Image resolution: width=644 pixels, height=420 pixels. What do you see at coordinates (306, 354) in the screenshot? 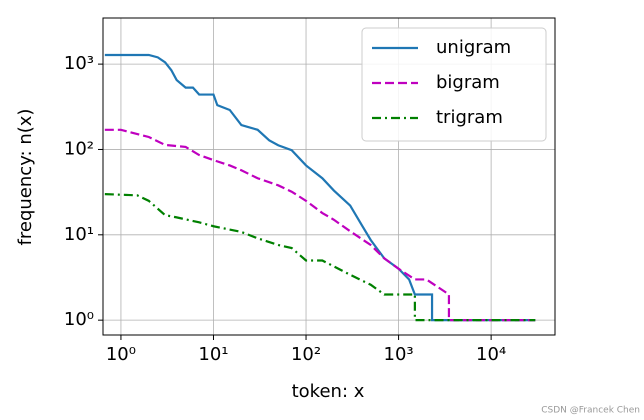
I see `x-tick-label: 10²` at bounding box center [306, 354].